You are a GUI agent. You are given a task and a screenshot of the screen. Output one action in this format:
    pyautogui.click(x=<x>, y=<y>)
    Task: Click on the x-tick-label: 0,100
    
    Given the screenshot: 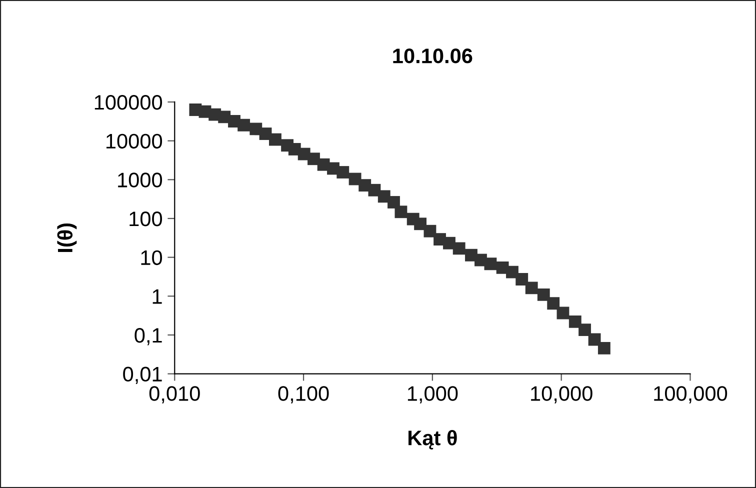 What is the action you would take?
    pyautogui.click(x=303, y=395)
    